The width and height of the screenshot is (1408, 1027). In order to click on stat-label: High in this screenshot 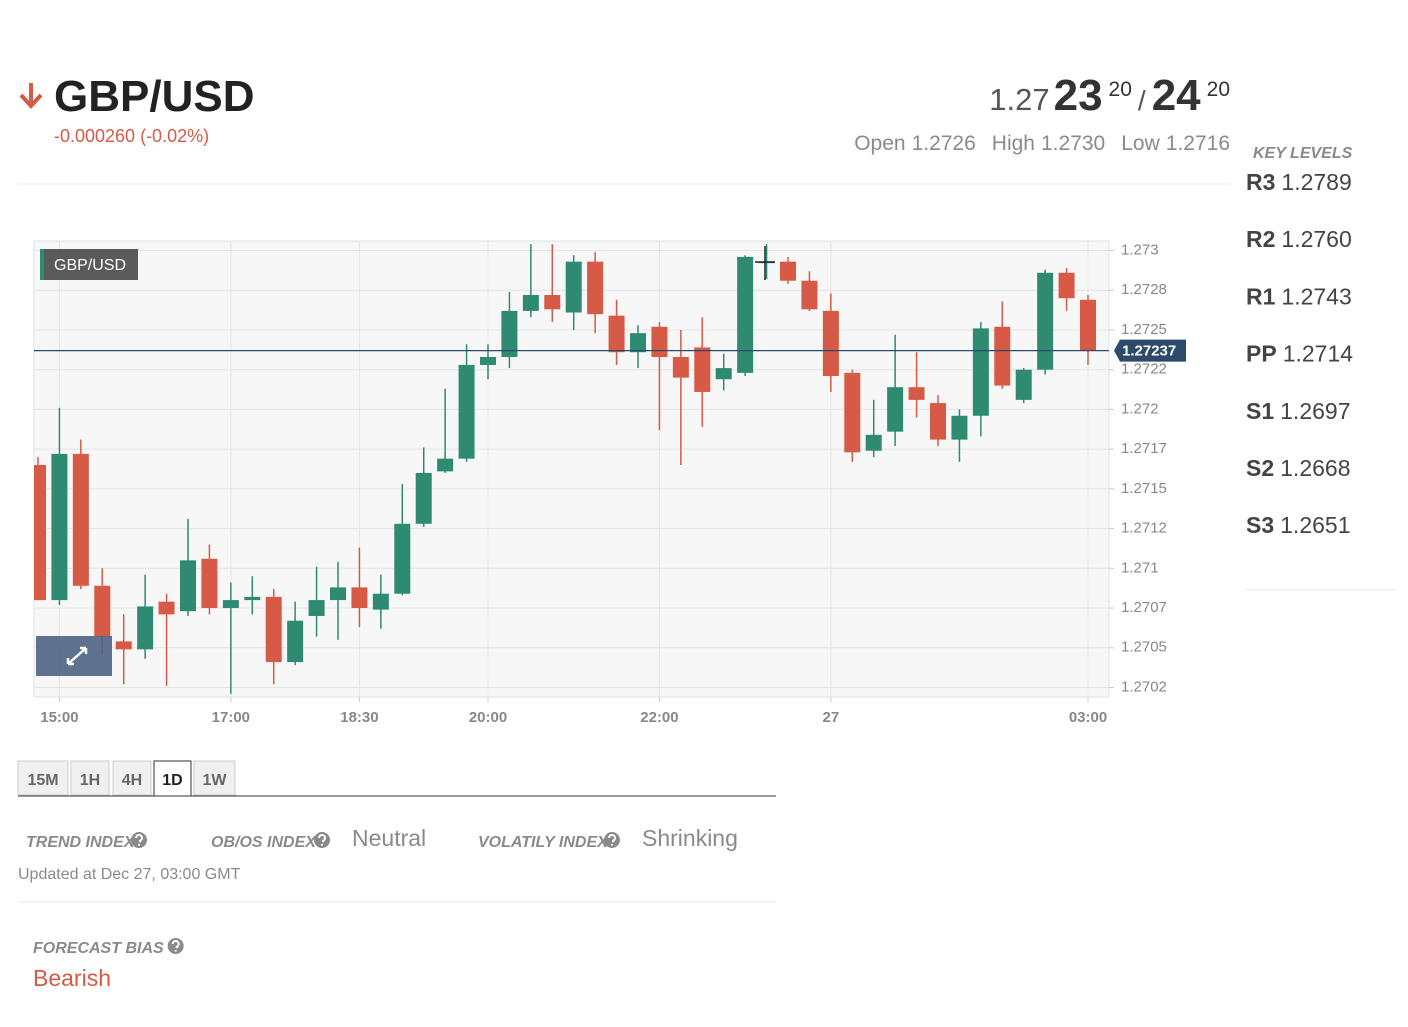, I will do `click(1013, 143)`.